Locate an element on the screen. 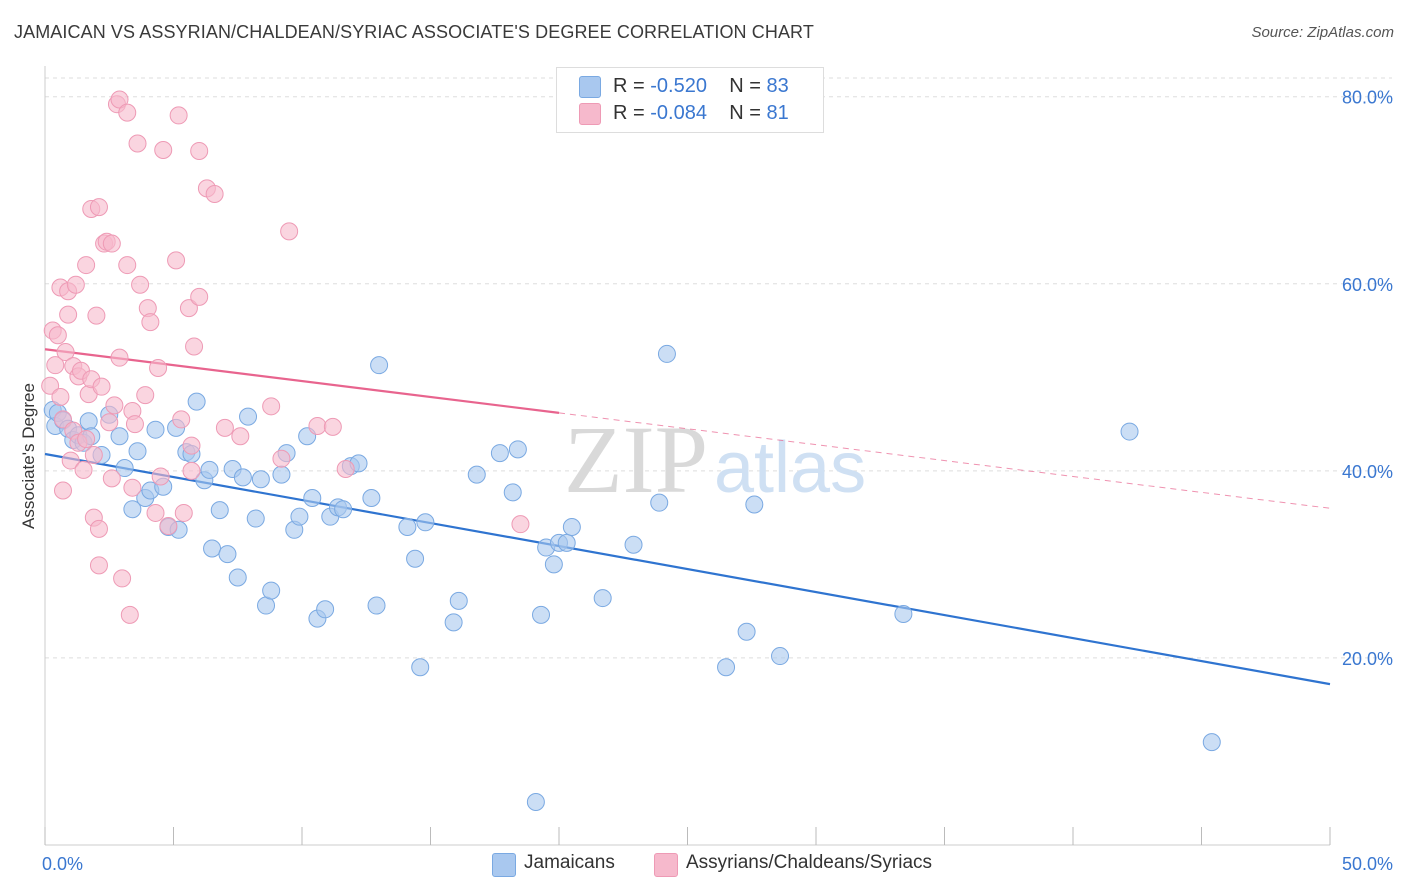  assyrian-trend-line-dashed is located at coordinates (944, 460).